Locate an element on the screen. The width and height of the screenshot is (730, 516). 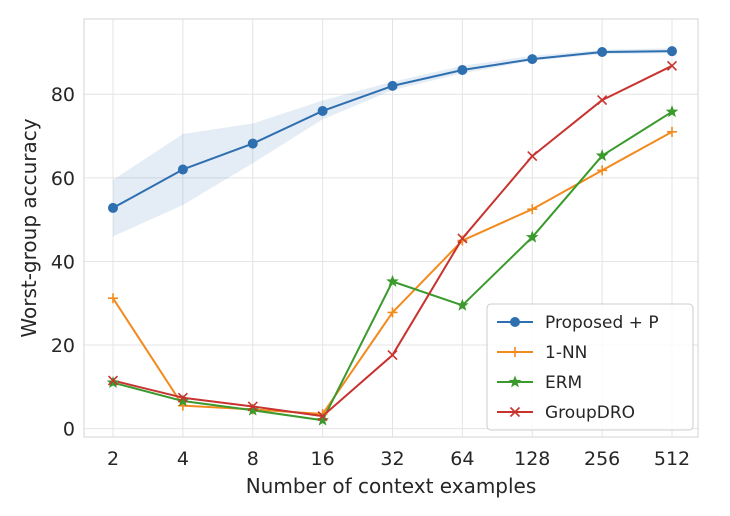
legend-label: Proposed + P is located at coordinates (602, 323).